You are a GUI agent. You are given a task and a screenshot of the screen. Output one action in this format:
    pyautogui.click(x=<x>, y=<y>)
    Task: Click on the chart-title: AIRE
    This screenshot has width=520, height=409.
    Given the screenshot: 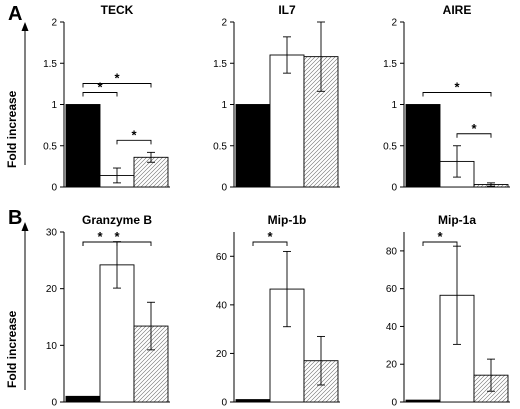 What is the action you would take?
    pyautogui.click(x=457, y=10)
    